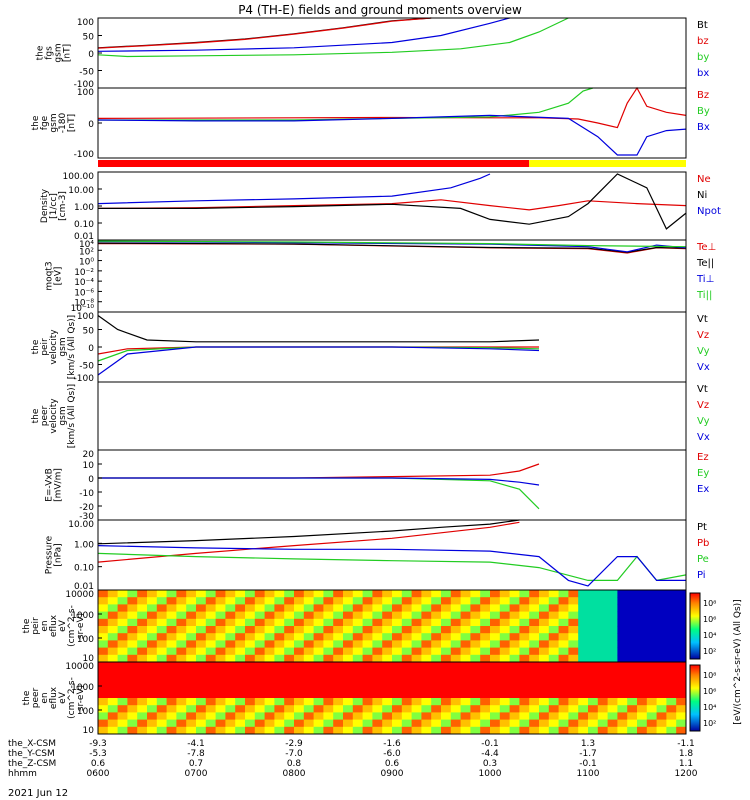 This screenshot has height=800, width=750. I want to click on legend-item: Ey, so click(703, 473).